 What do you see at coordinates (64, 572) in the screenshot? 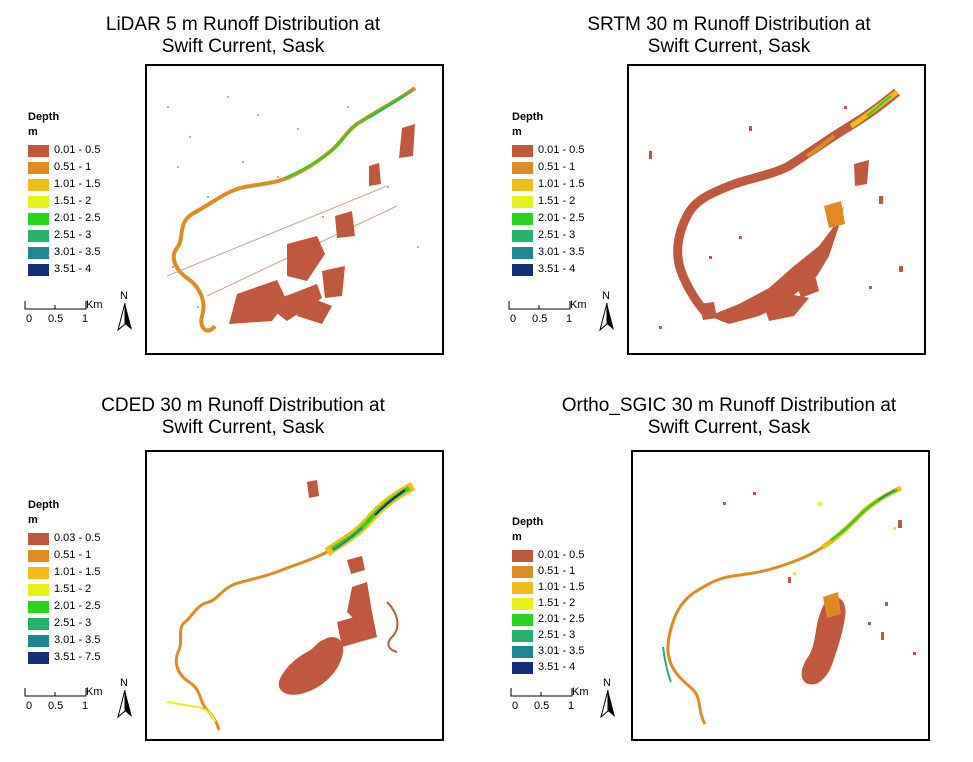
I see `legend-item: 1.01 - 1.5` at bounding box center [64, 572].